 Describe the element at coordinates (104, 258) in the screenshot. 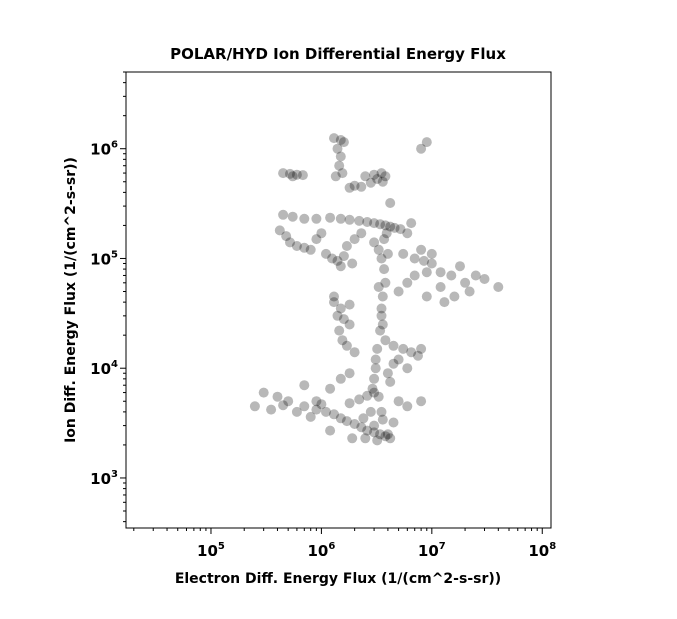

I see `y-tick-label: 105` at that location.